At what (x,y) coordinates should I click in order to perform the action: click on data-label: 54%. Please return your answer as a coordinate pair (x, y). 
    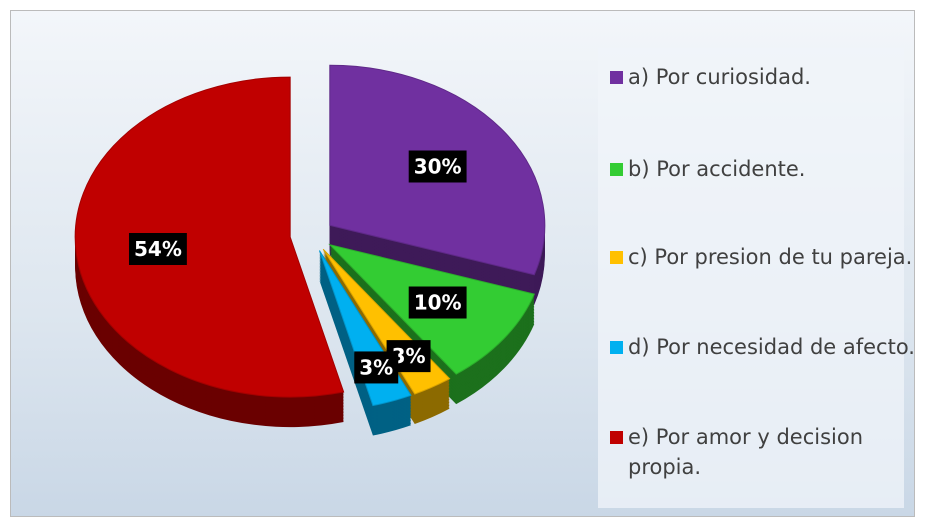
    Looking at the image, I should click on (157, 249).